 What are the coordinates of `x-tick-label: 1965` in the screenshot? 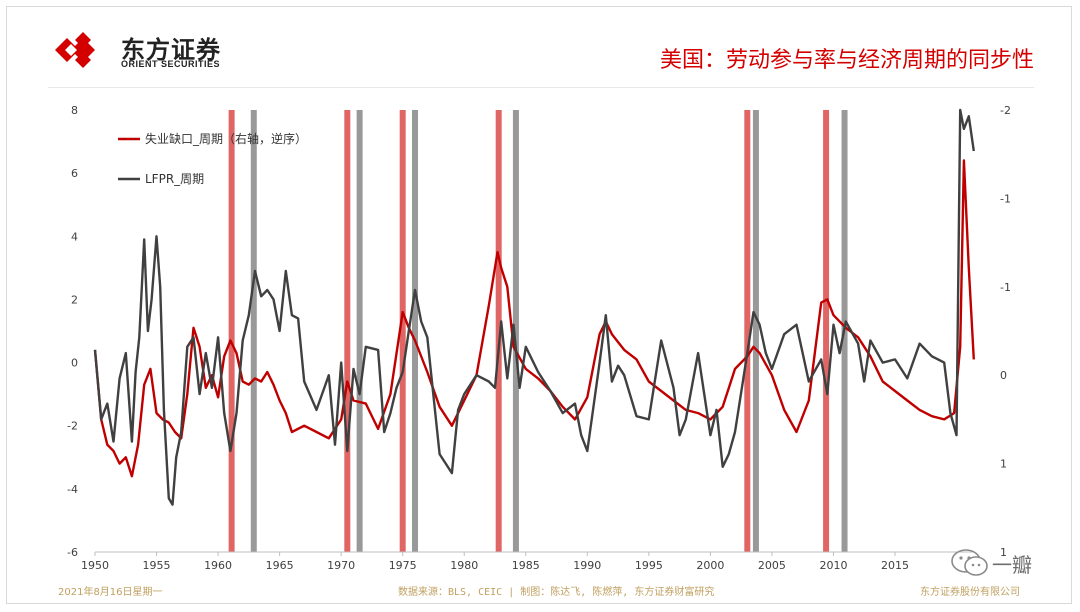 It's located at (280, 565).